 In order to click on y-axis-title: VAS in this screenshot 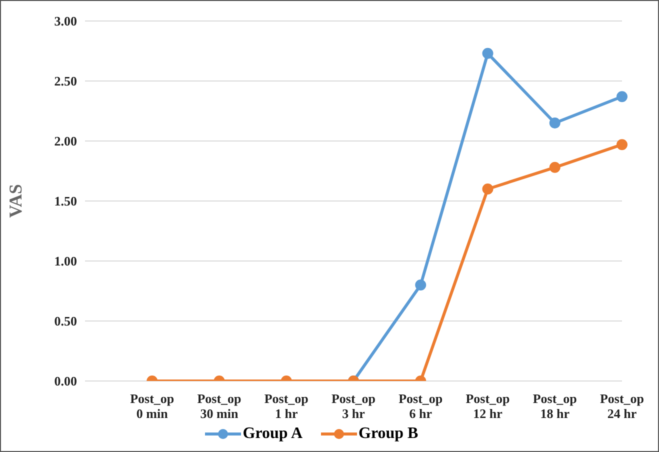, I will do `click(15, 201)`.